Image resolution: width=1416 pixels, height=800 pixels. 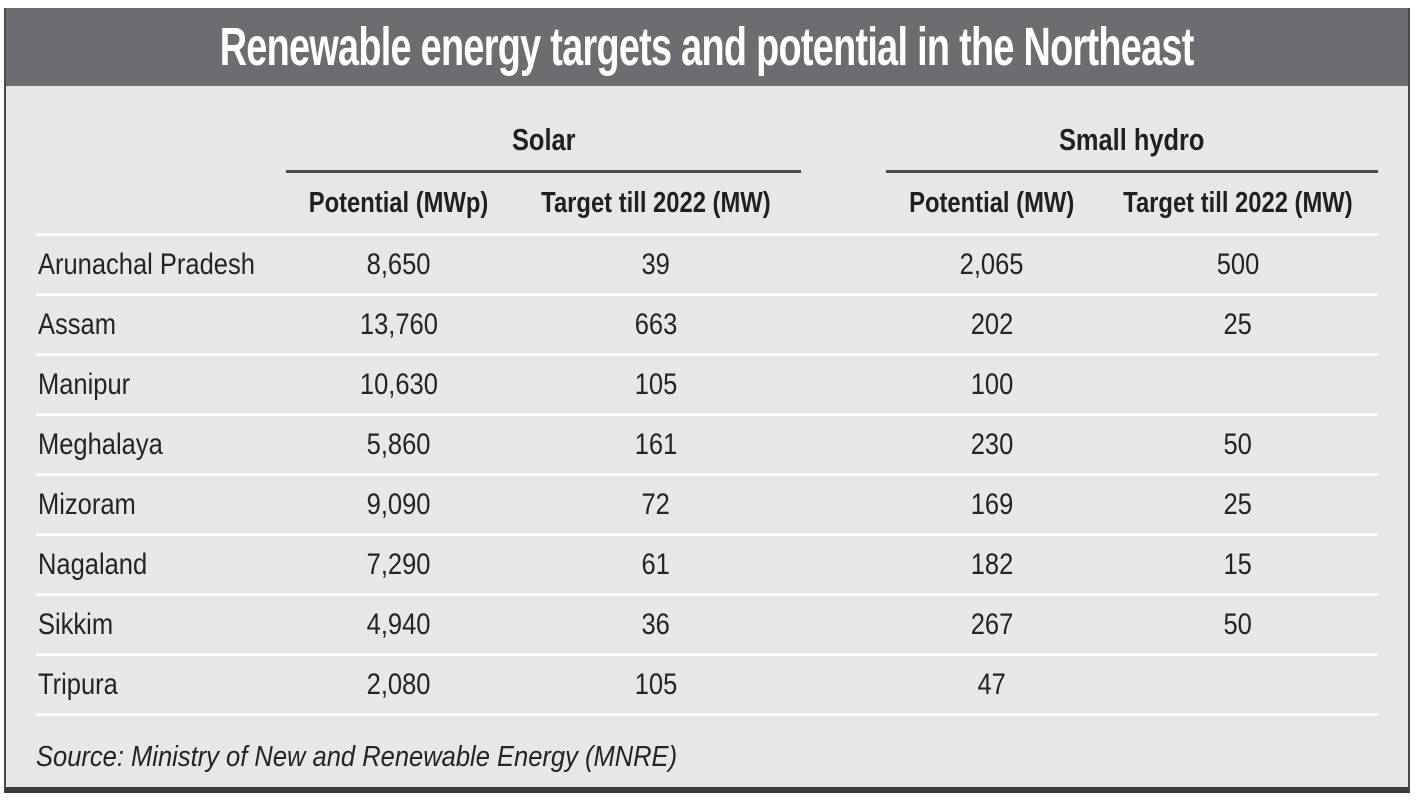 I want to click on hydro-target-cell: 15, so click(x=1238, y=565).